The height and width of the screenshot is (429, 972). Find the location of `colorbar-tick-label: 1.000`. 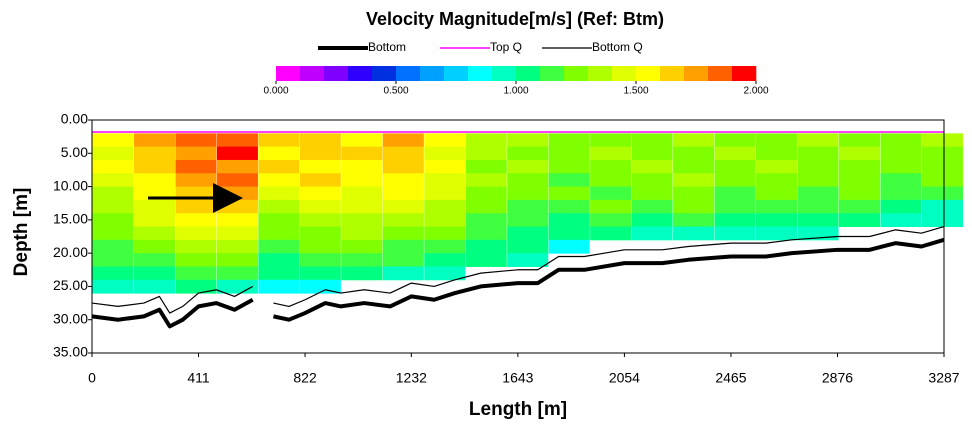

colorbar-tick-label: 1.000 is located at coordinates (515, 91).